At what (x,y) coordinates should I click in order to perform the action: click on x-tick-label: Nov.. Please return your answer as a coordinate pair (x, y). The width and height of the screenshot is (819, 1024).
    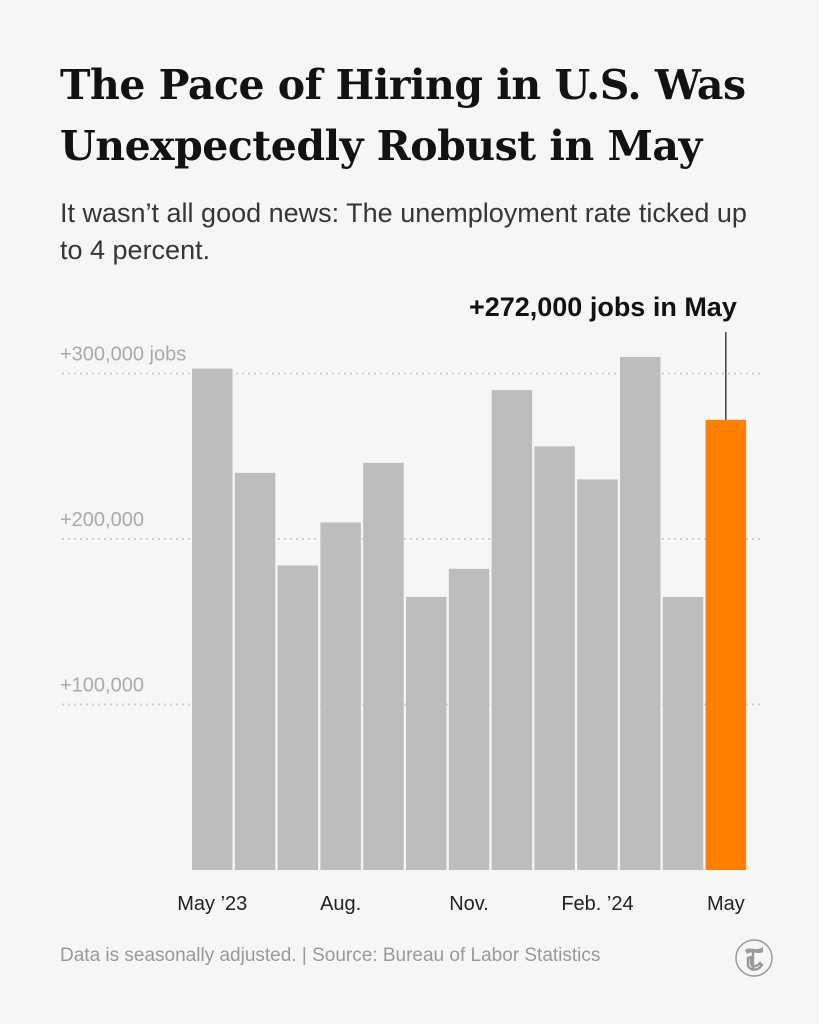
    Looking at the image, I should click on (469, 904).